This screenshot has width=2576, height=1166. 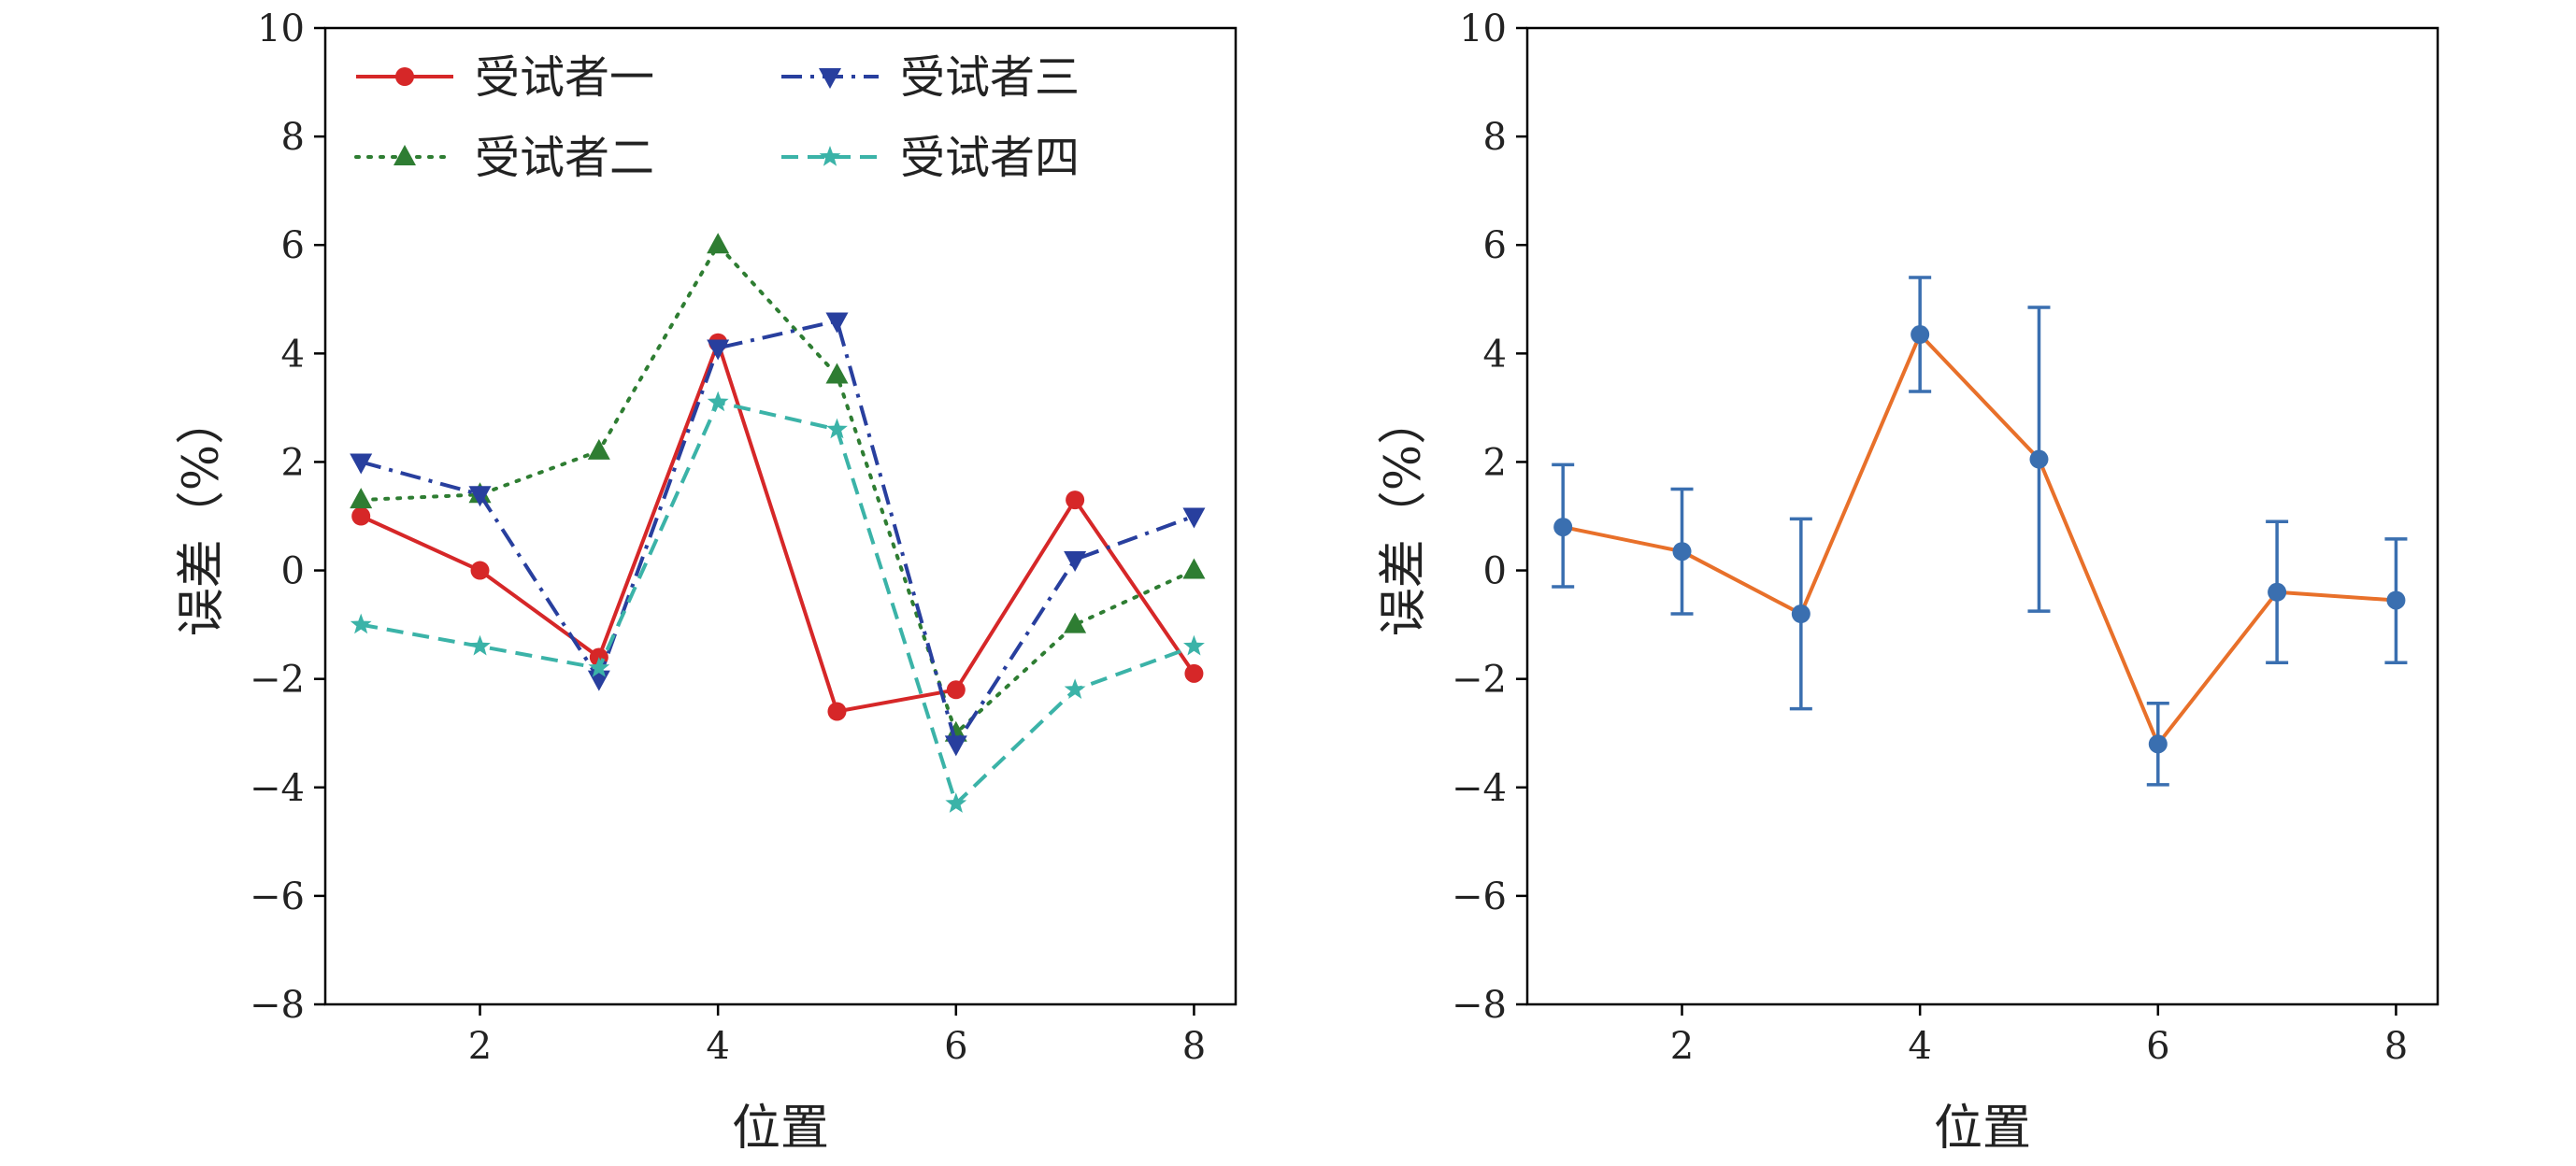 I want to click on legend-item: 受试者一, so click(x=505, y=77).